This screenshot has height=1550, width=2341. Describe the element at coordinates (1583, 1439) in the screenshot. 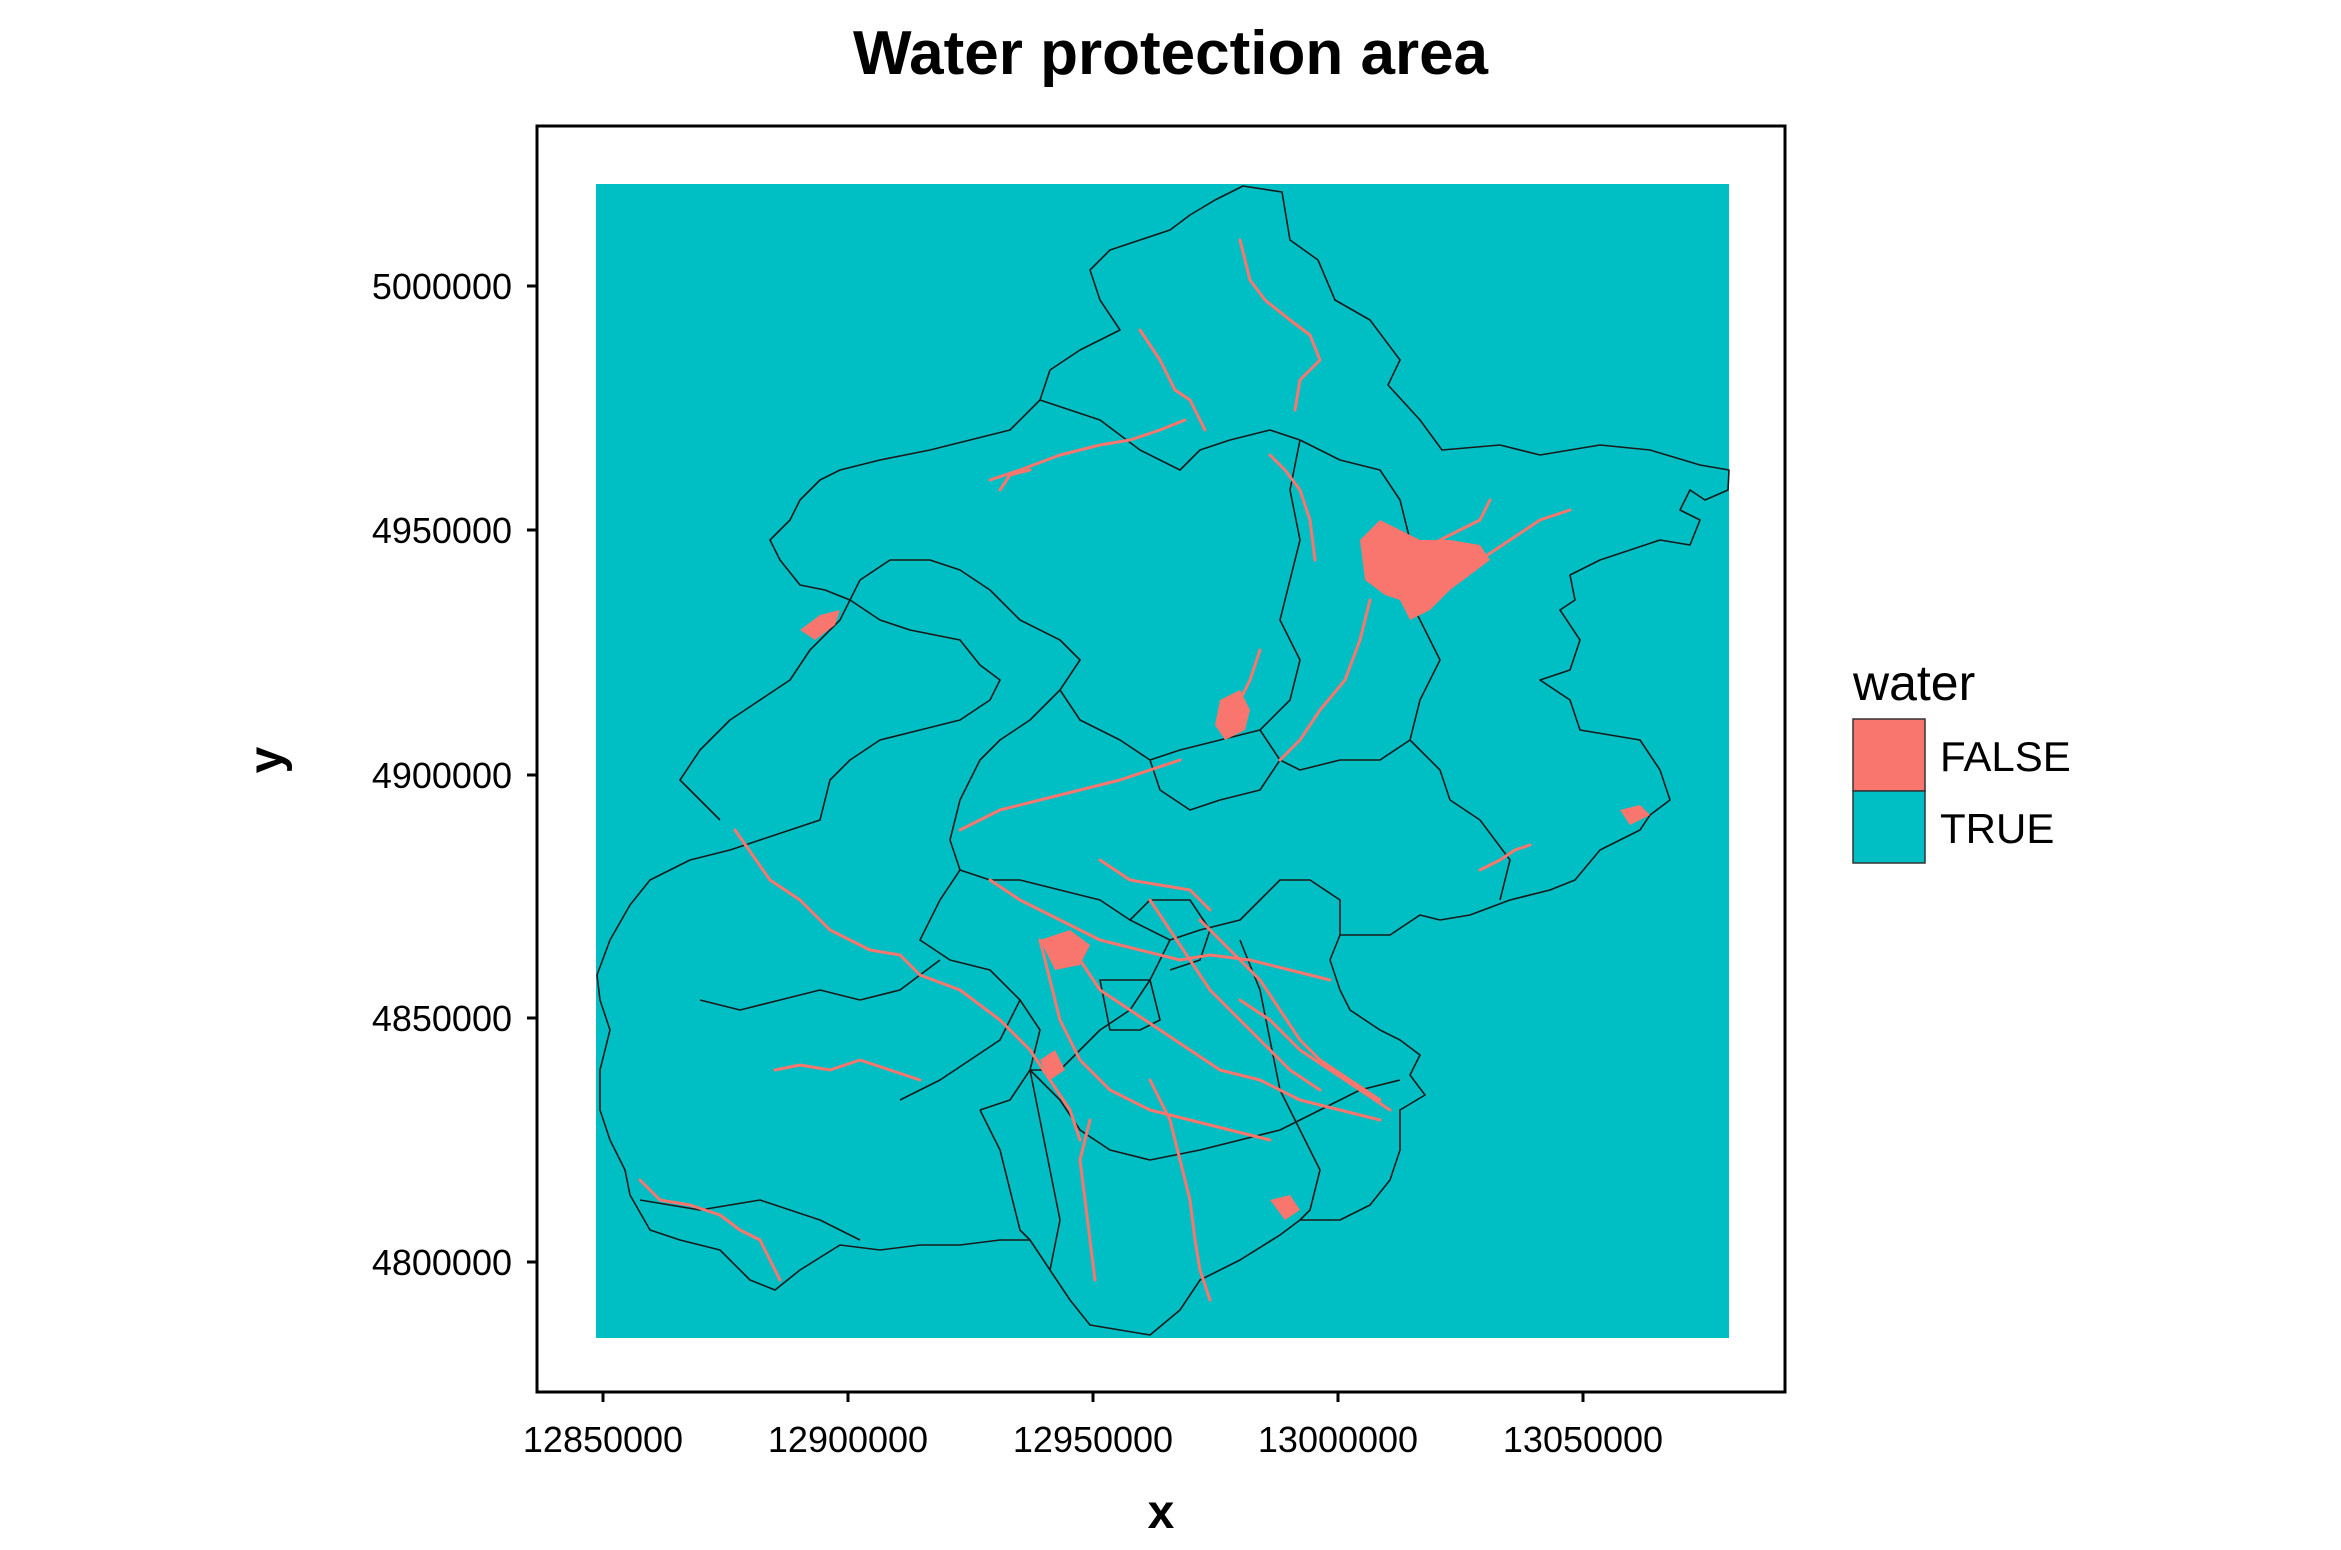

I see `x-tick-label: 13050000` at that location.